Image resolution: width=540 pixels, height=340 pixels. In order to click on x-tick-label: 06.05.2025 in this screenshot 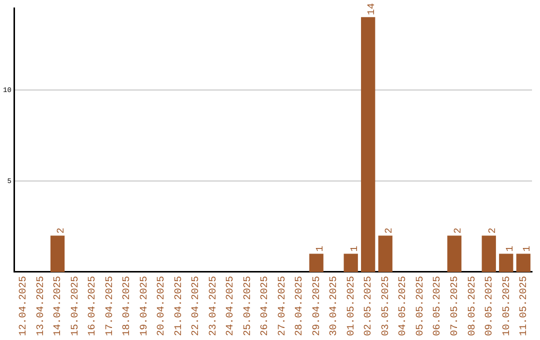, I will do `click(438, 306)`.